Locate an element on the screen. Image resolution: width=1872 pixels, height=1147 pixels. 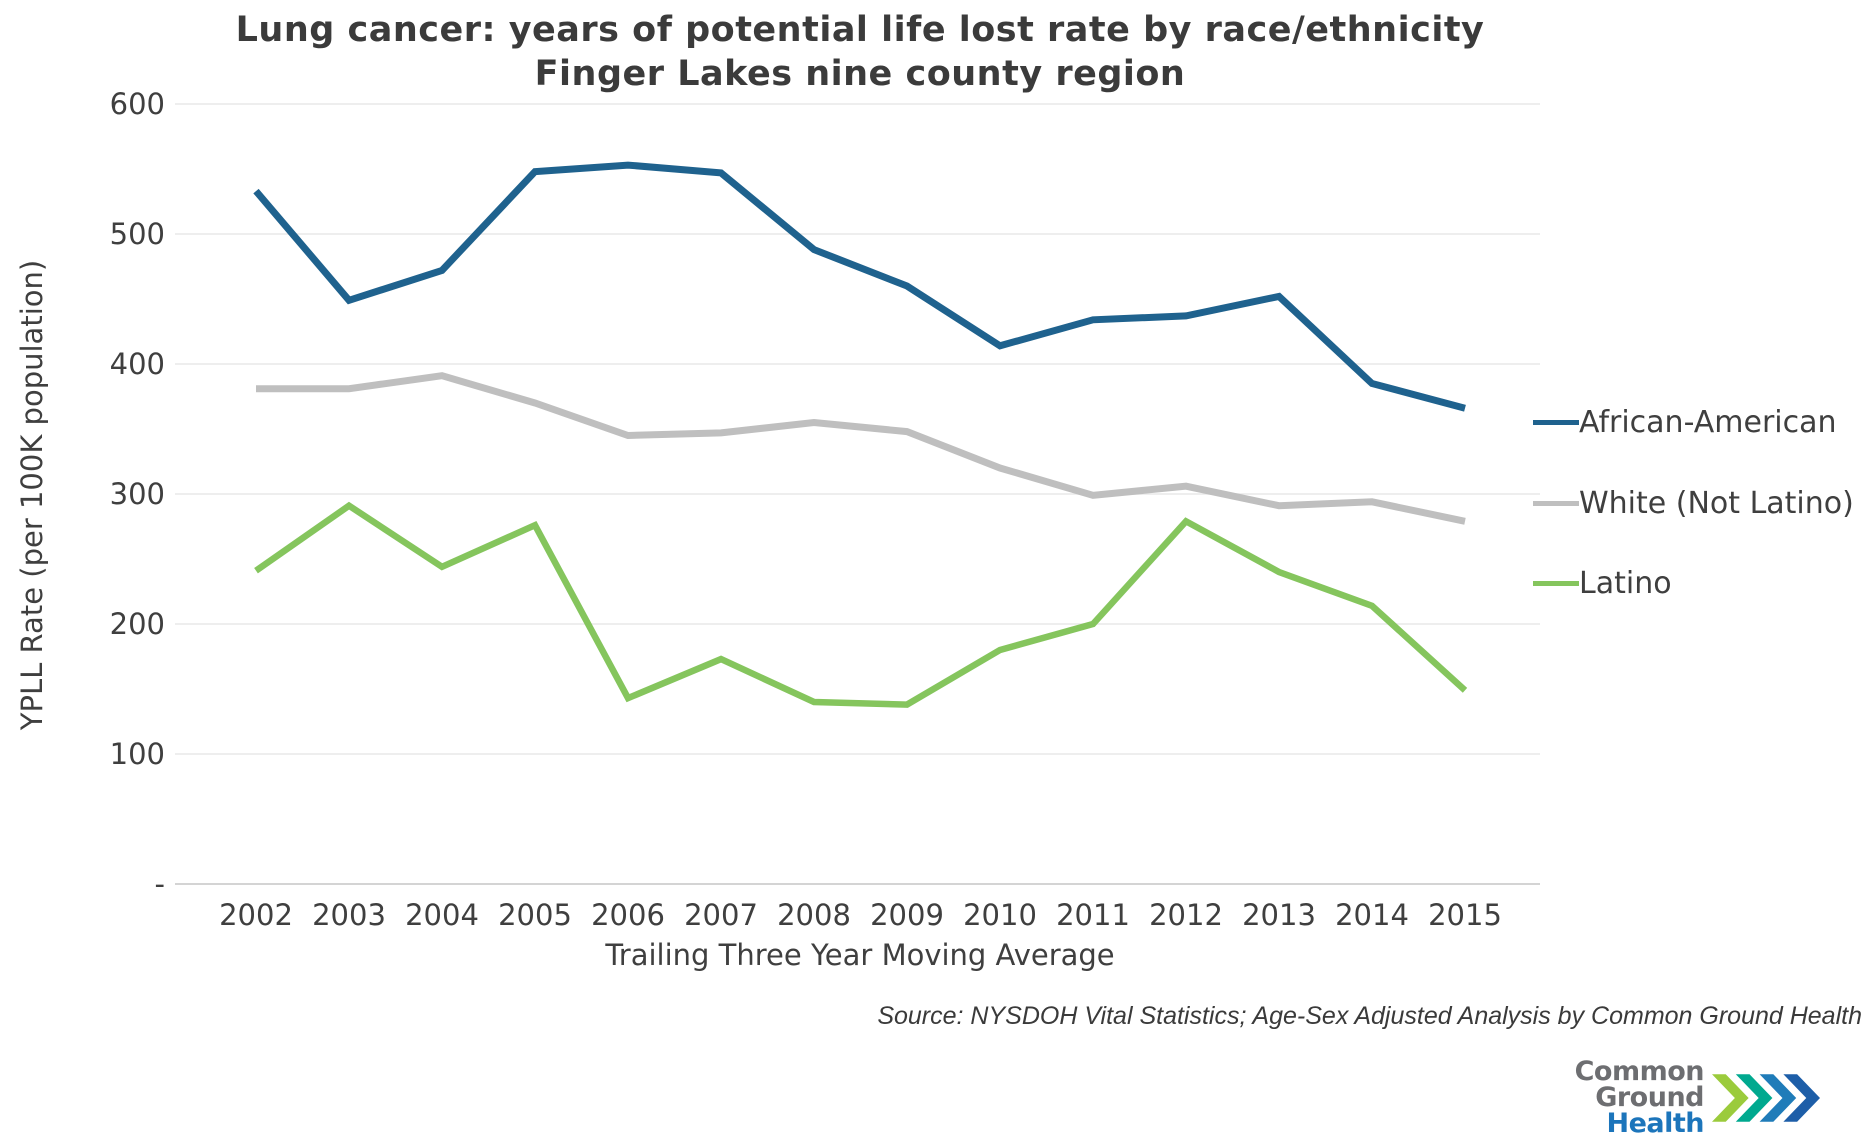
x-tick-label: 2012 is located at coordinates (1186, 915).